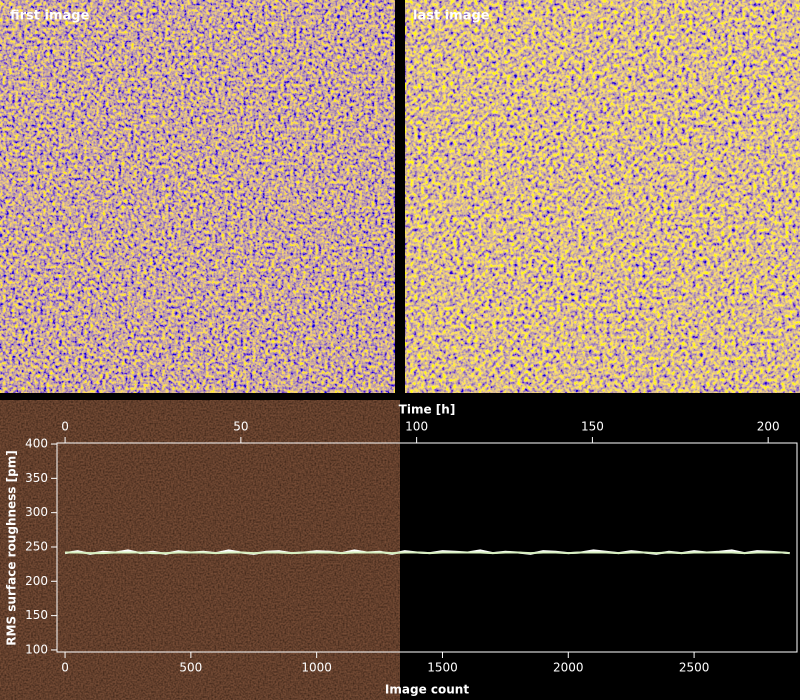  Describe the element at coordinates (12, 547) in the screenshot. I see `y-axis-title: RMS surface roughness [pm]` at that location.